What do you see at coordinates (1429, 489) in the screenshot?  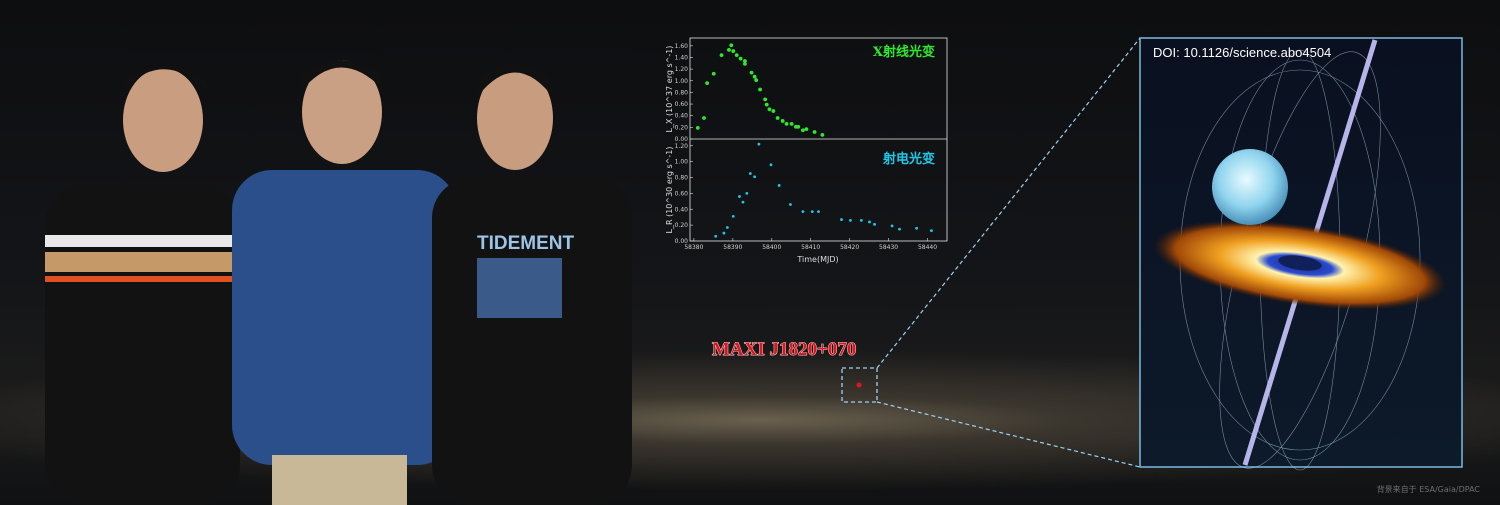 I see `image-credit: 背景来自于 ESA/Gaia/DPAC` at bounding box center [1429, 489].